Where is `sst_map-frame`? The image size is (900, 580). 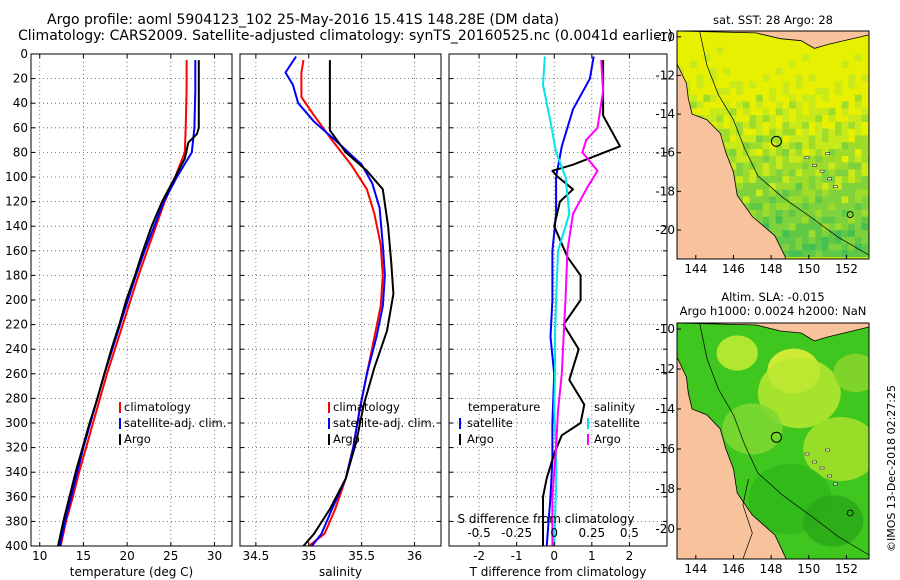
sst_map-frame is located at coordinates (773, 145).